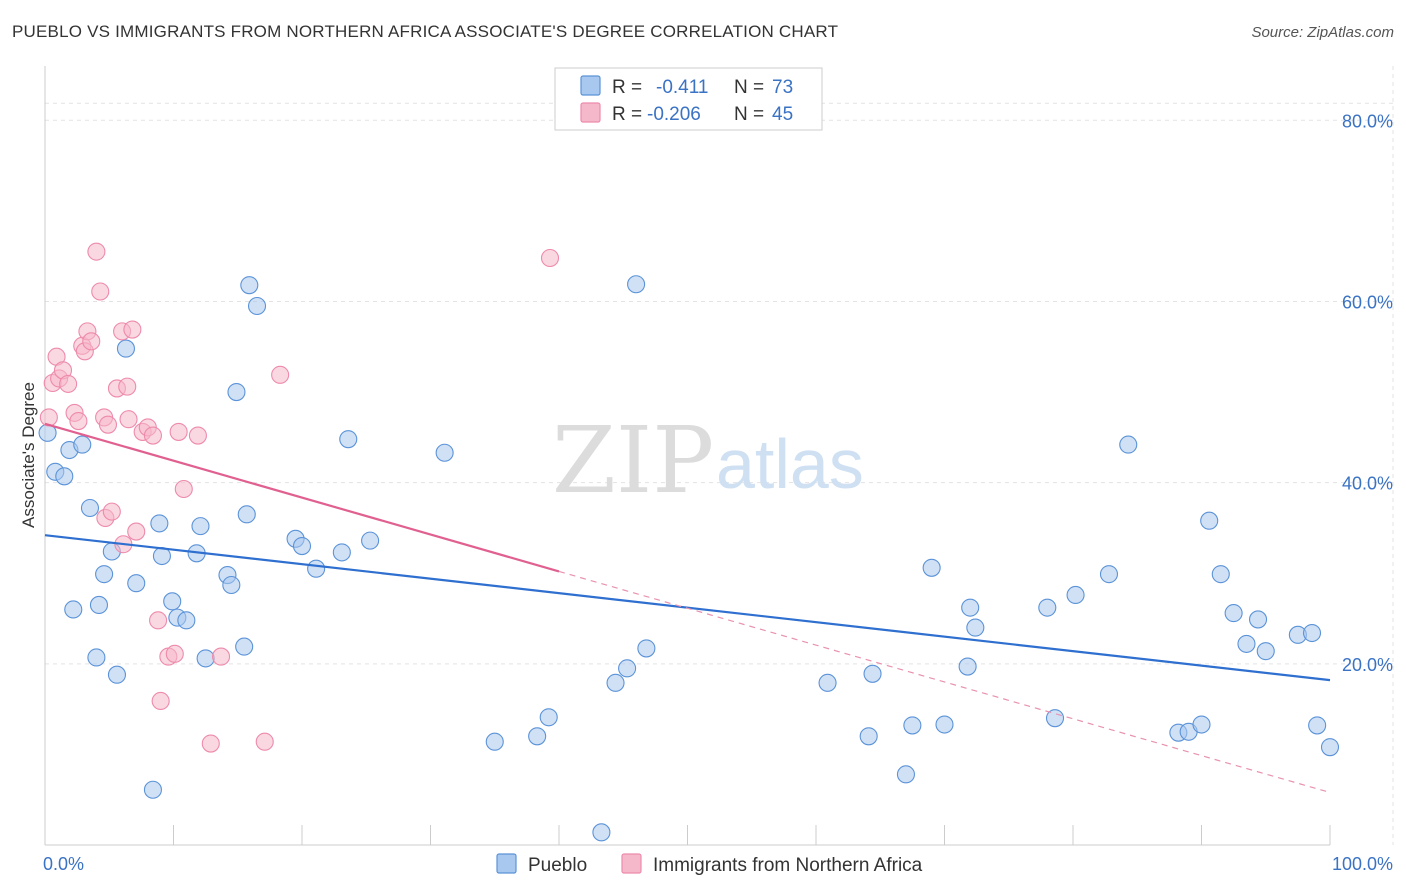 Image resolution: width=1406 pixels, height=892 pixels. I want to click on watermark-atlas: atlas, so click(790, 464).